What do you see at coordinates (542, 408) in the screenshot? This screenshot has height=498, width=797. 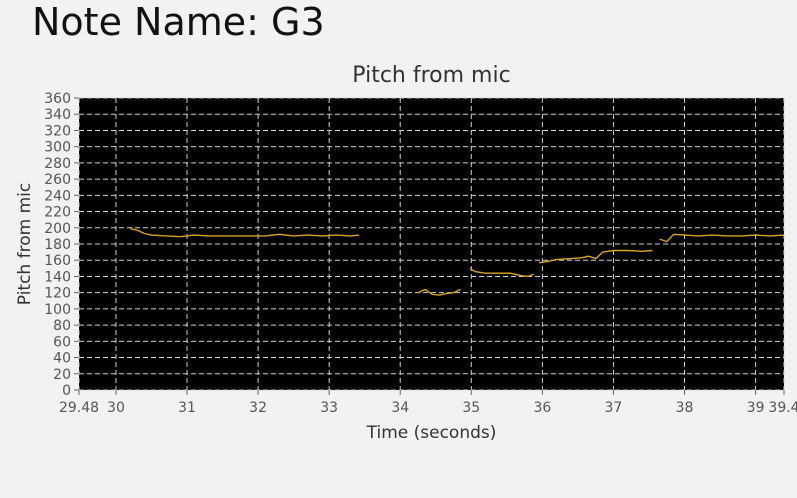 I see `x-tick-label: 36` at bounding box center [542, 408].